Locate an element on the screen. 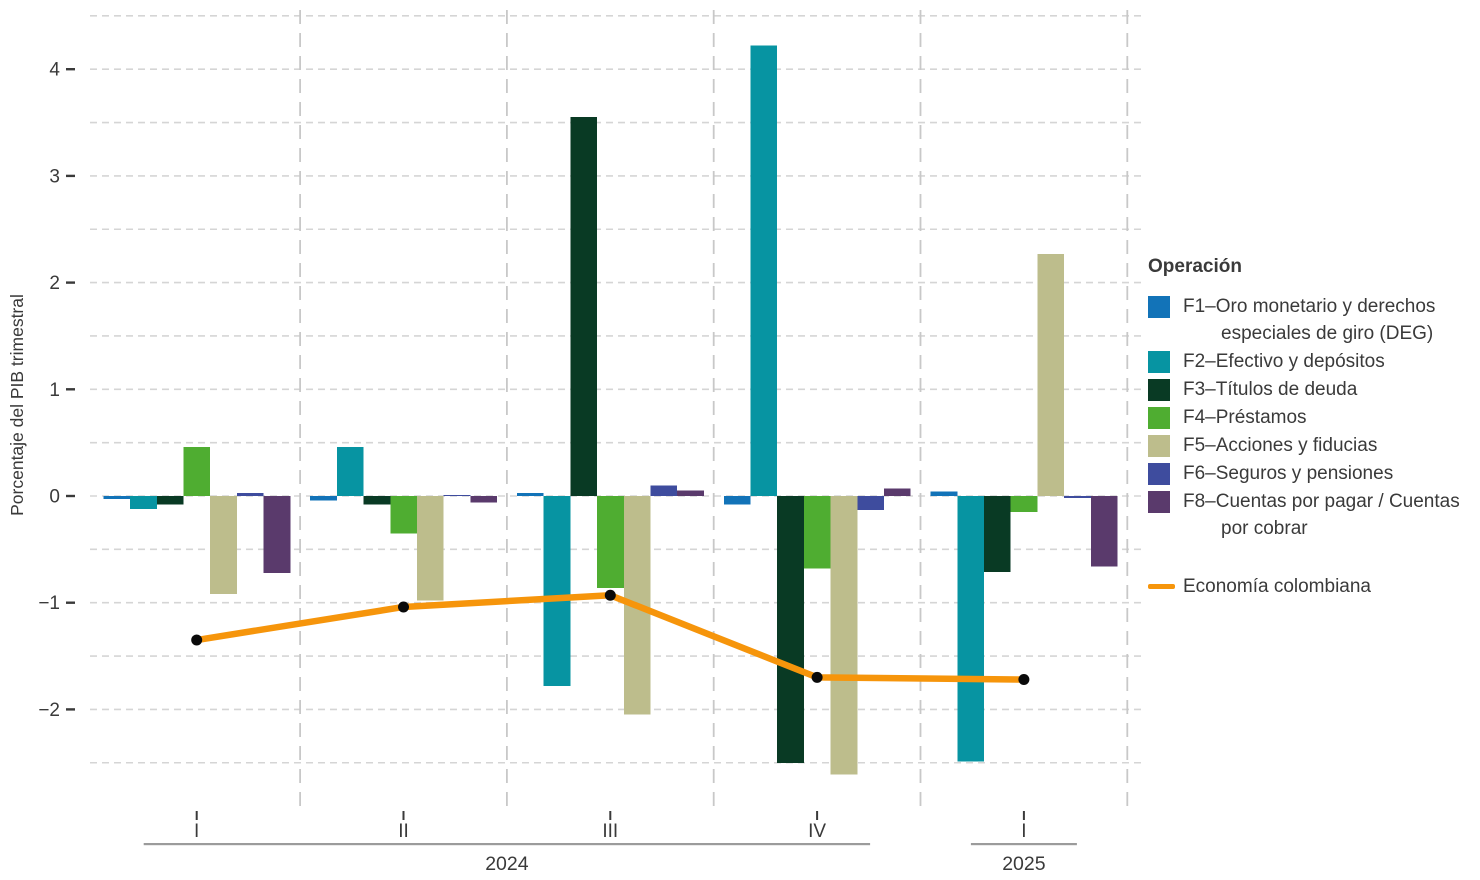  bar-f6-q3 is located at coordinates (664, 490).